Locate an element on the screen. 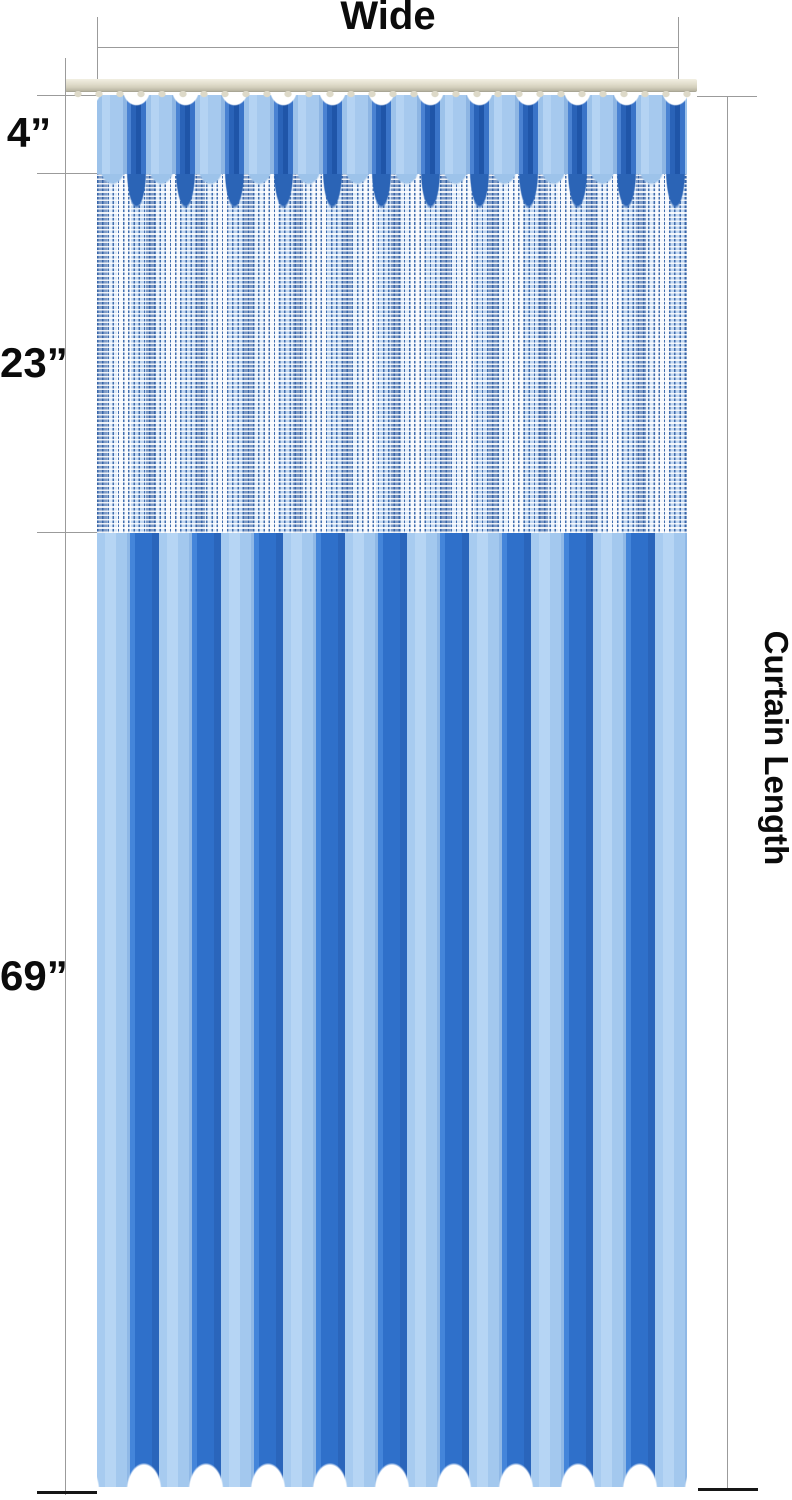 This screenshot has height=1500, width=792. body-height-label: 69” is located at coordinates (34, 975).